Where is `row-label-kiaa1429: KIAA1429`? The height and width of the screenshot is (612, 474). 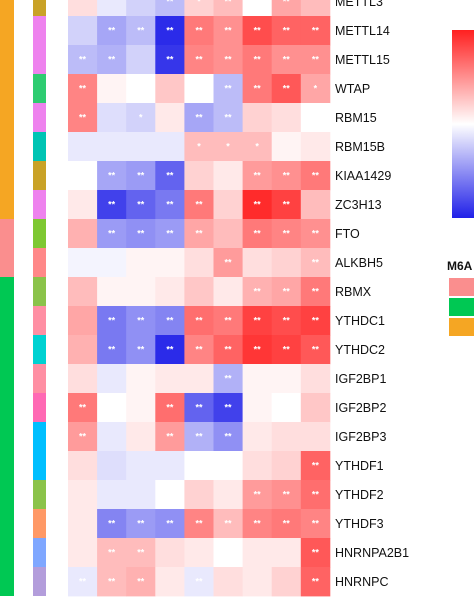
row-label-kiaa1429: KIAA1429 is located at coordinates (363, 176).